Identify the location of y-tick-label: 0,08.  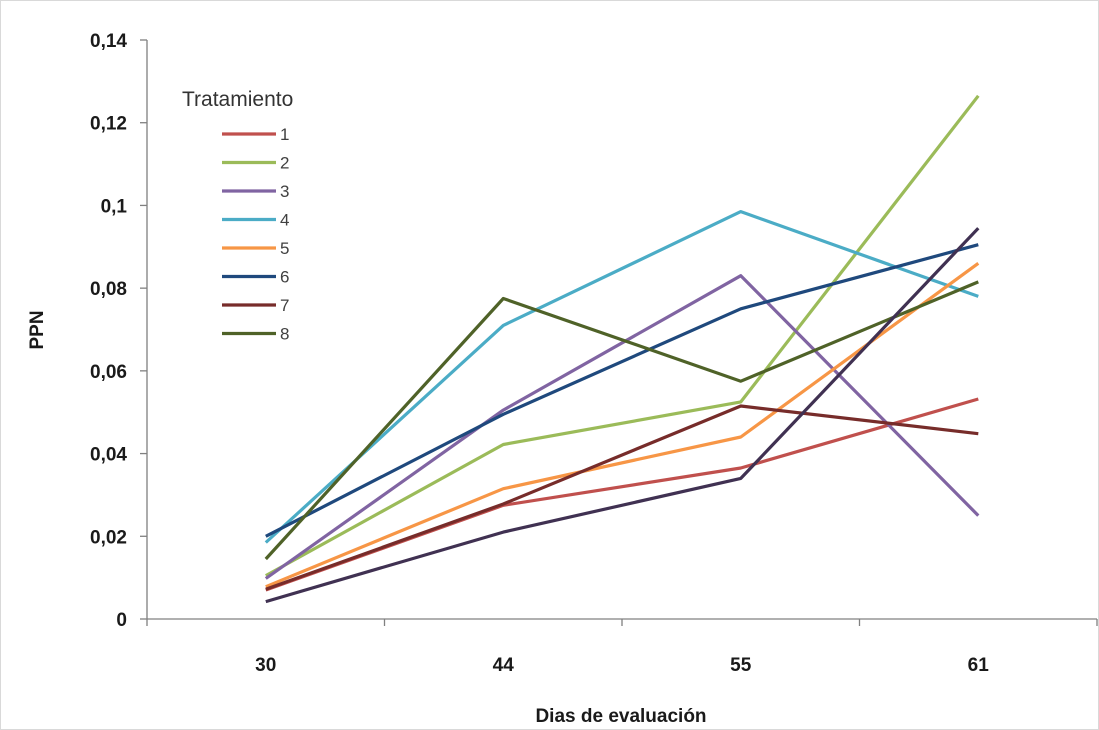
(108, 289).